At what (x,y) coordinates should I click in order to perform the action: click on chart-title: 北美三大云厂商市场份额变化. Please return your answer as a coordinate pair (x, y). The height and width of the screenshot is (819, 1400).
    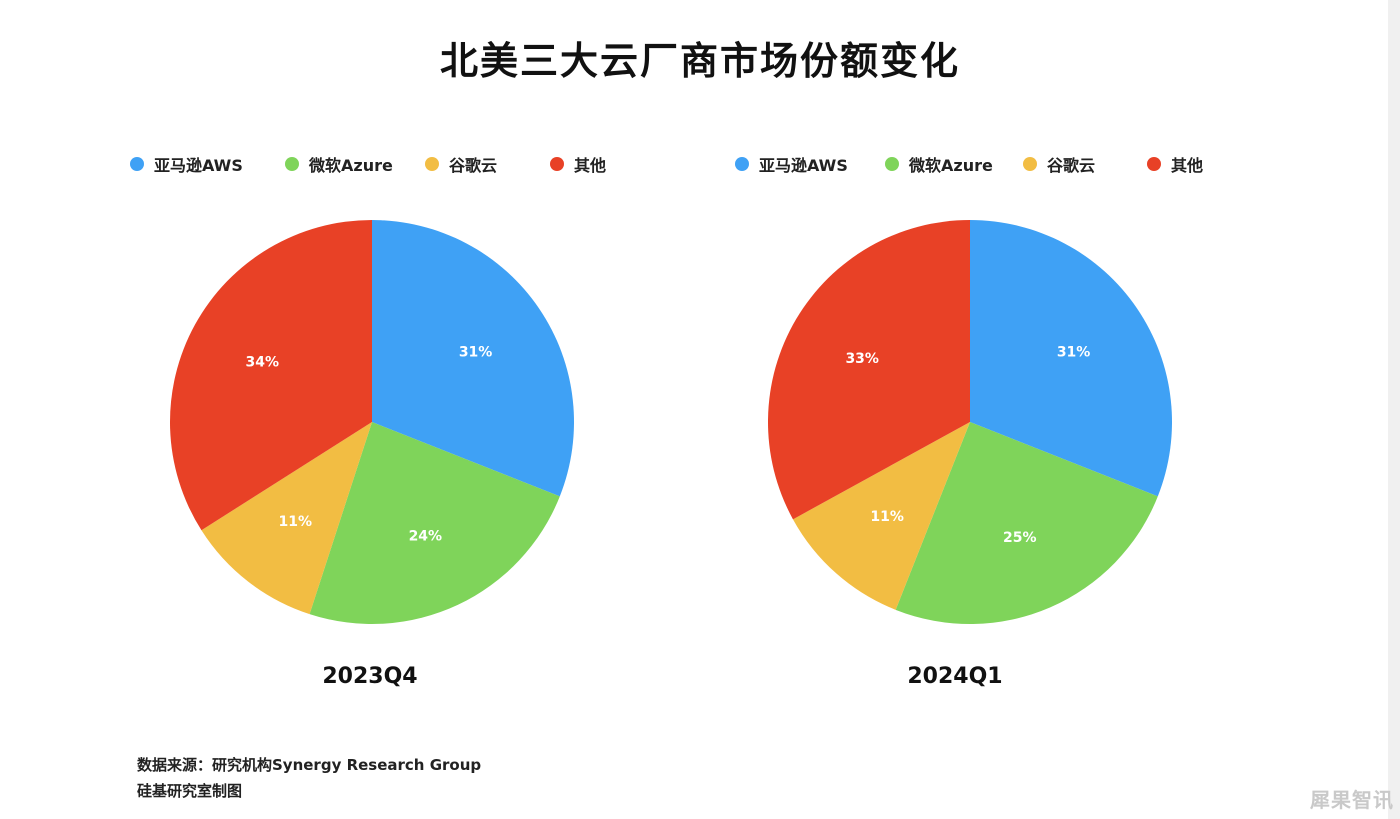
    Looking at the image, I should click on (699, 61).